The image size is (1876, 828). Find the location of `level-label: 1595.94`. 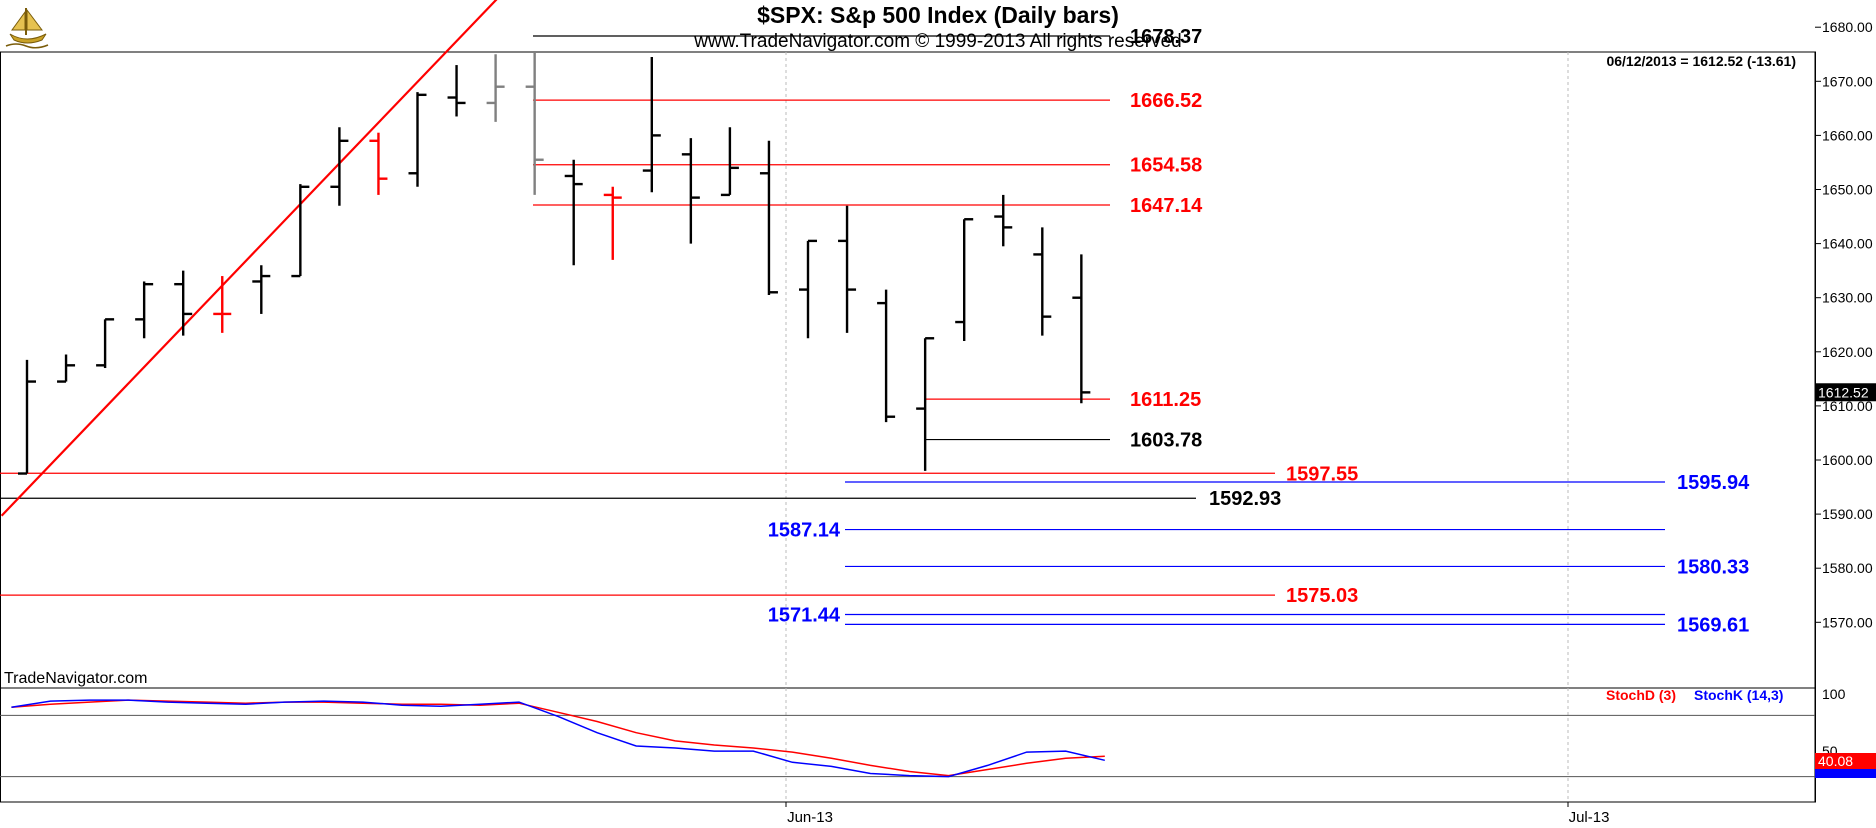

level-label: 1595.94 is located at coordinates (1713, 483).